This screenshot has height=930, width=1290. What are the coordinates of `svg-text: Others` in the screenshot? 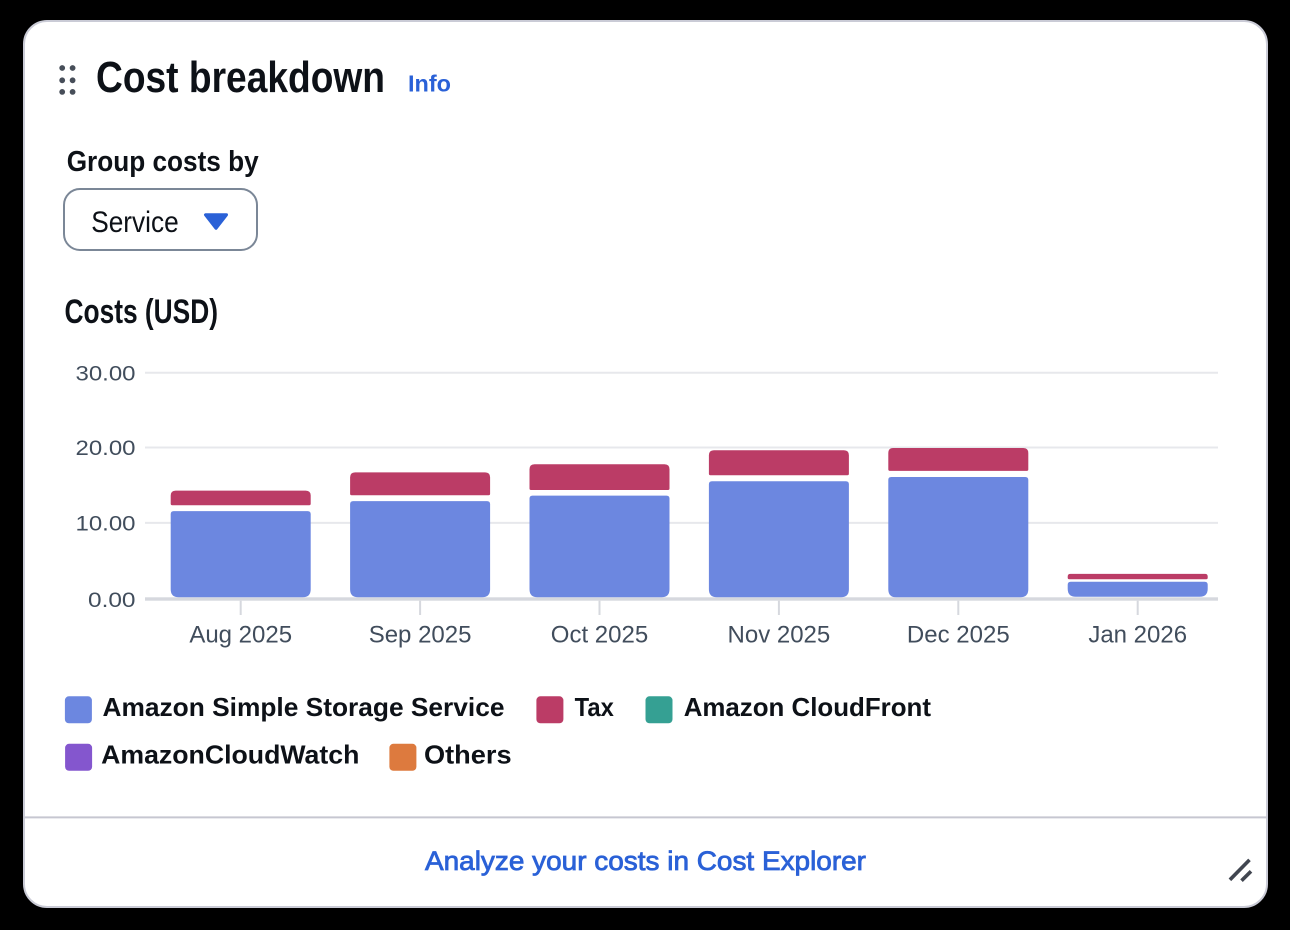 It's located at (468, 755).